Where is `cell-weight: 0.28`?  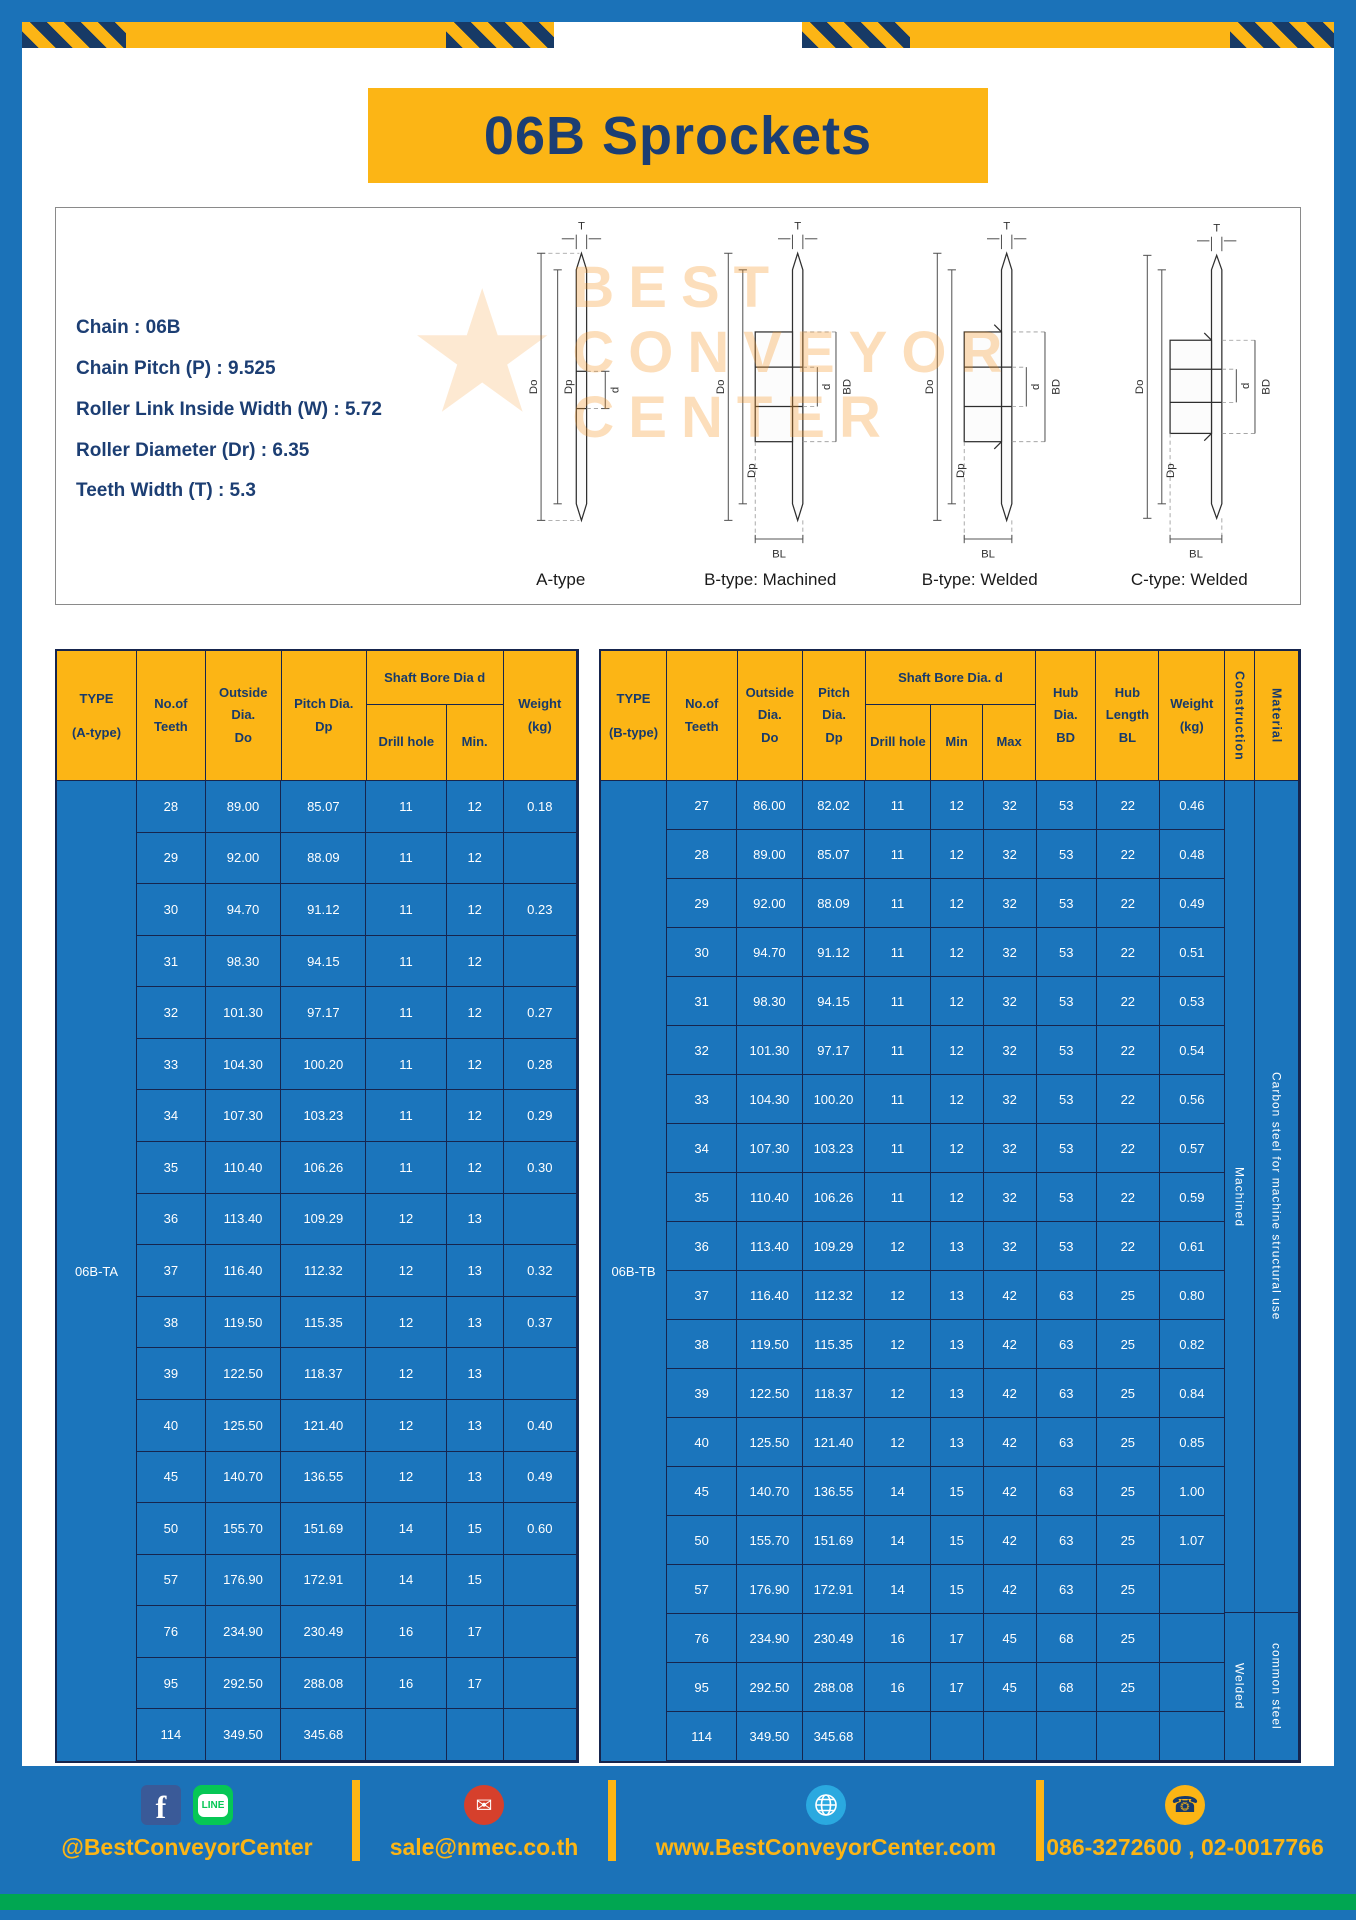 cell-weight: 0.28 is located at coordinates (540, 1064).